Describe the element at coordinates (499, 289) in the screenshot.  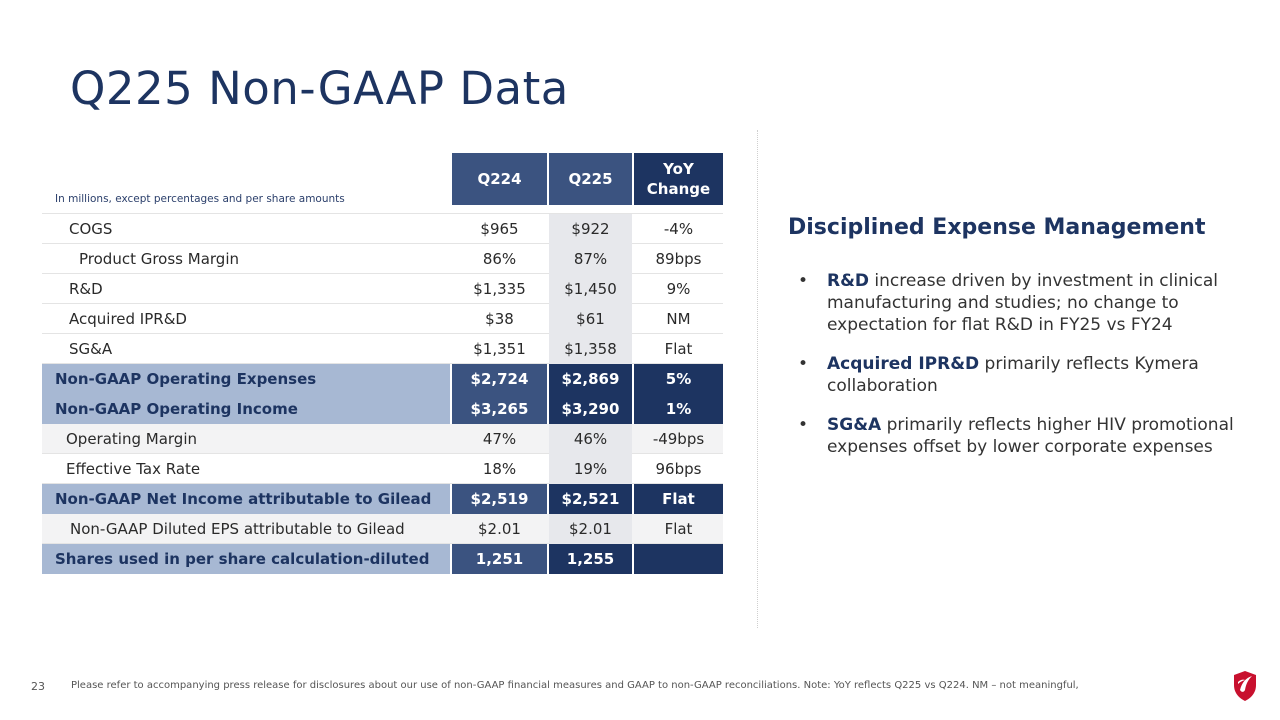
I see `cell-q224: $1,335` at that location.